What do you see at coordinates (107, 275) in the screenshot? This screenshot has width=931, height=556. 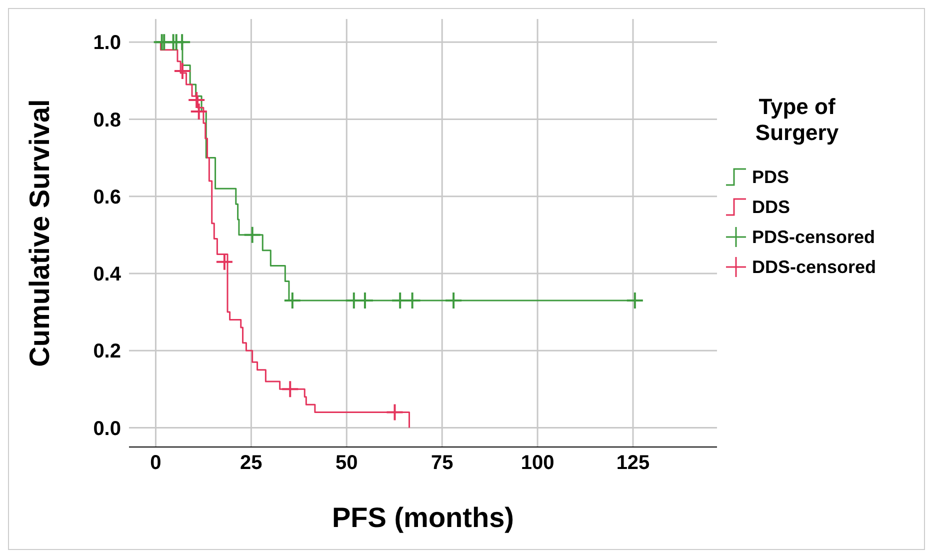 I see `y-tick-label: 0.4` at bounding box center [107, 275].